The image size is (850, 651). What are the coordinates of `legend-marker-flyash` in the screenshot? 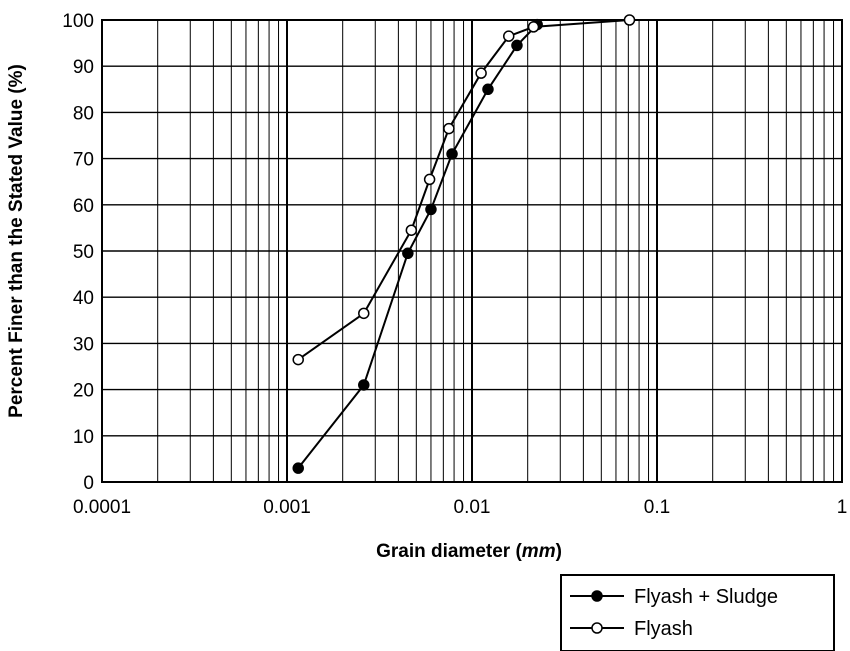 It's located at (597, 628).